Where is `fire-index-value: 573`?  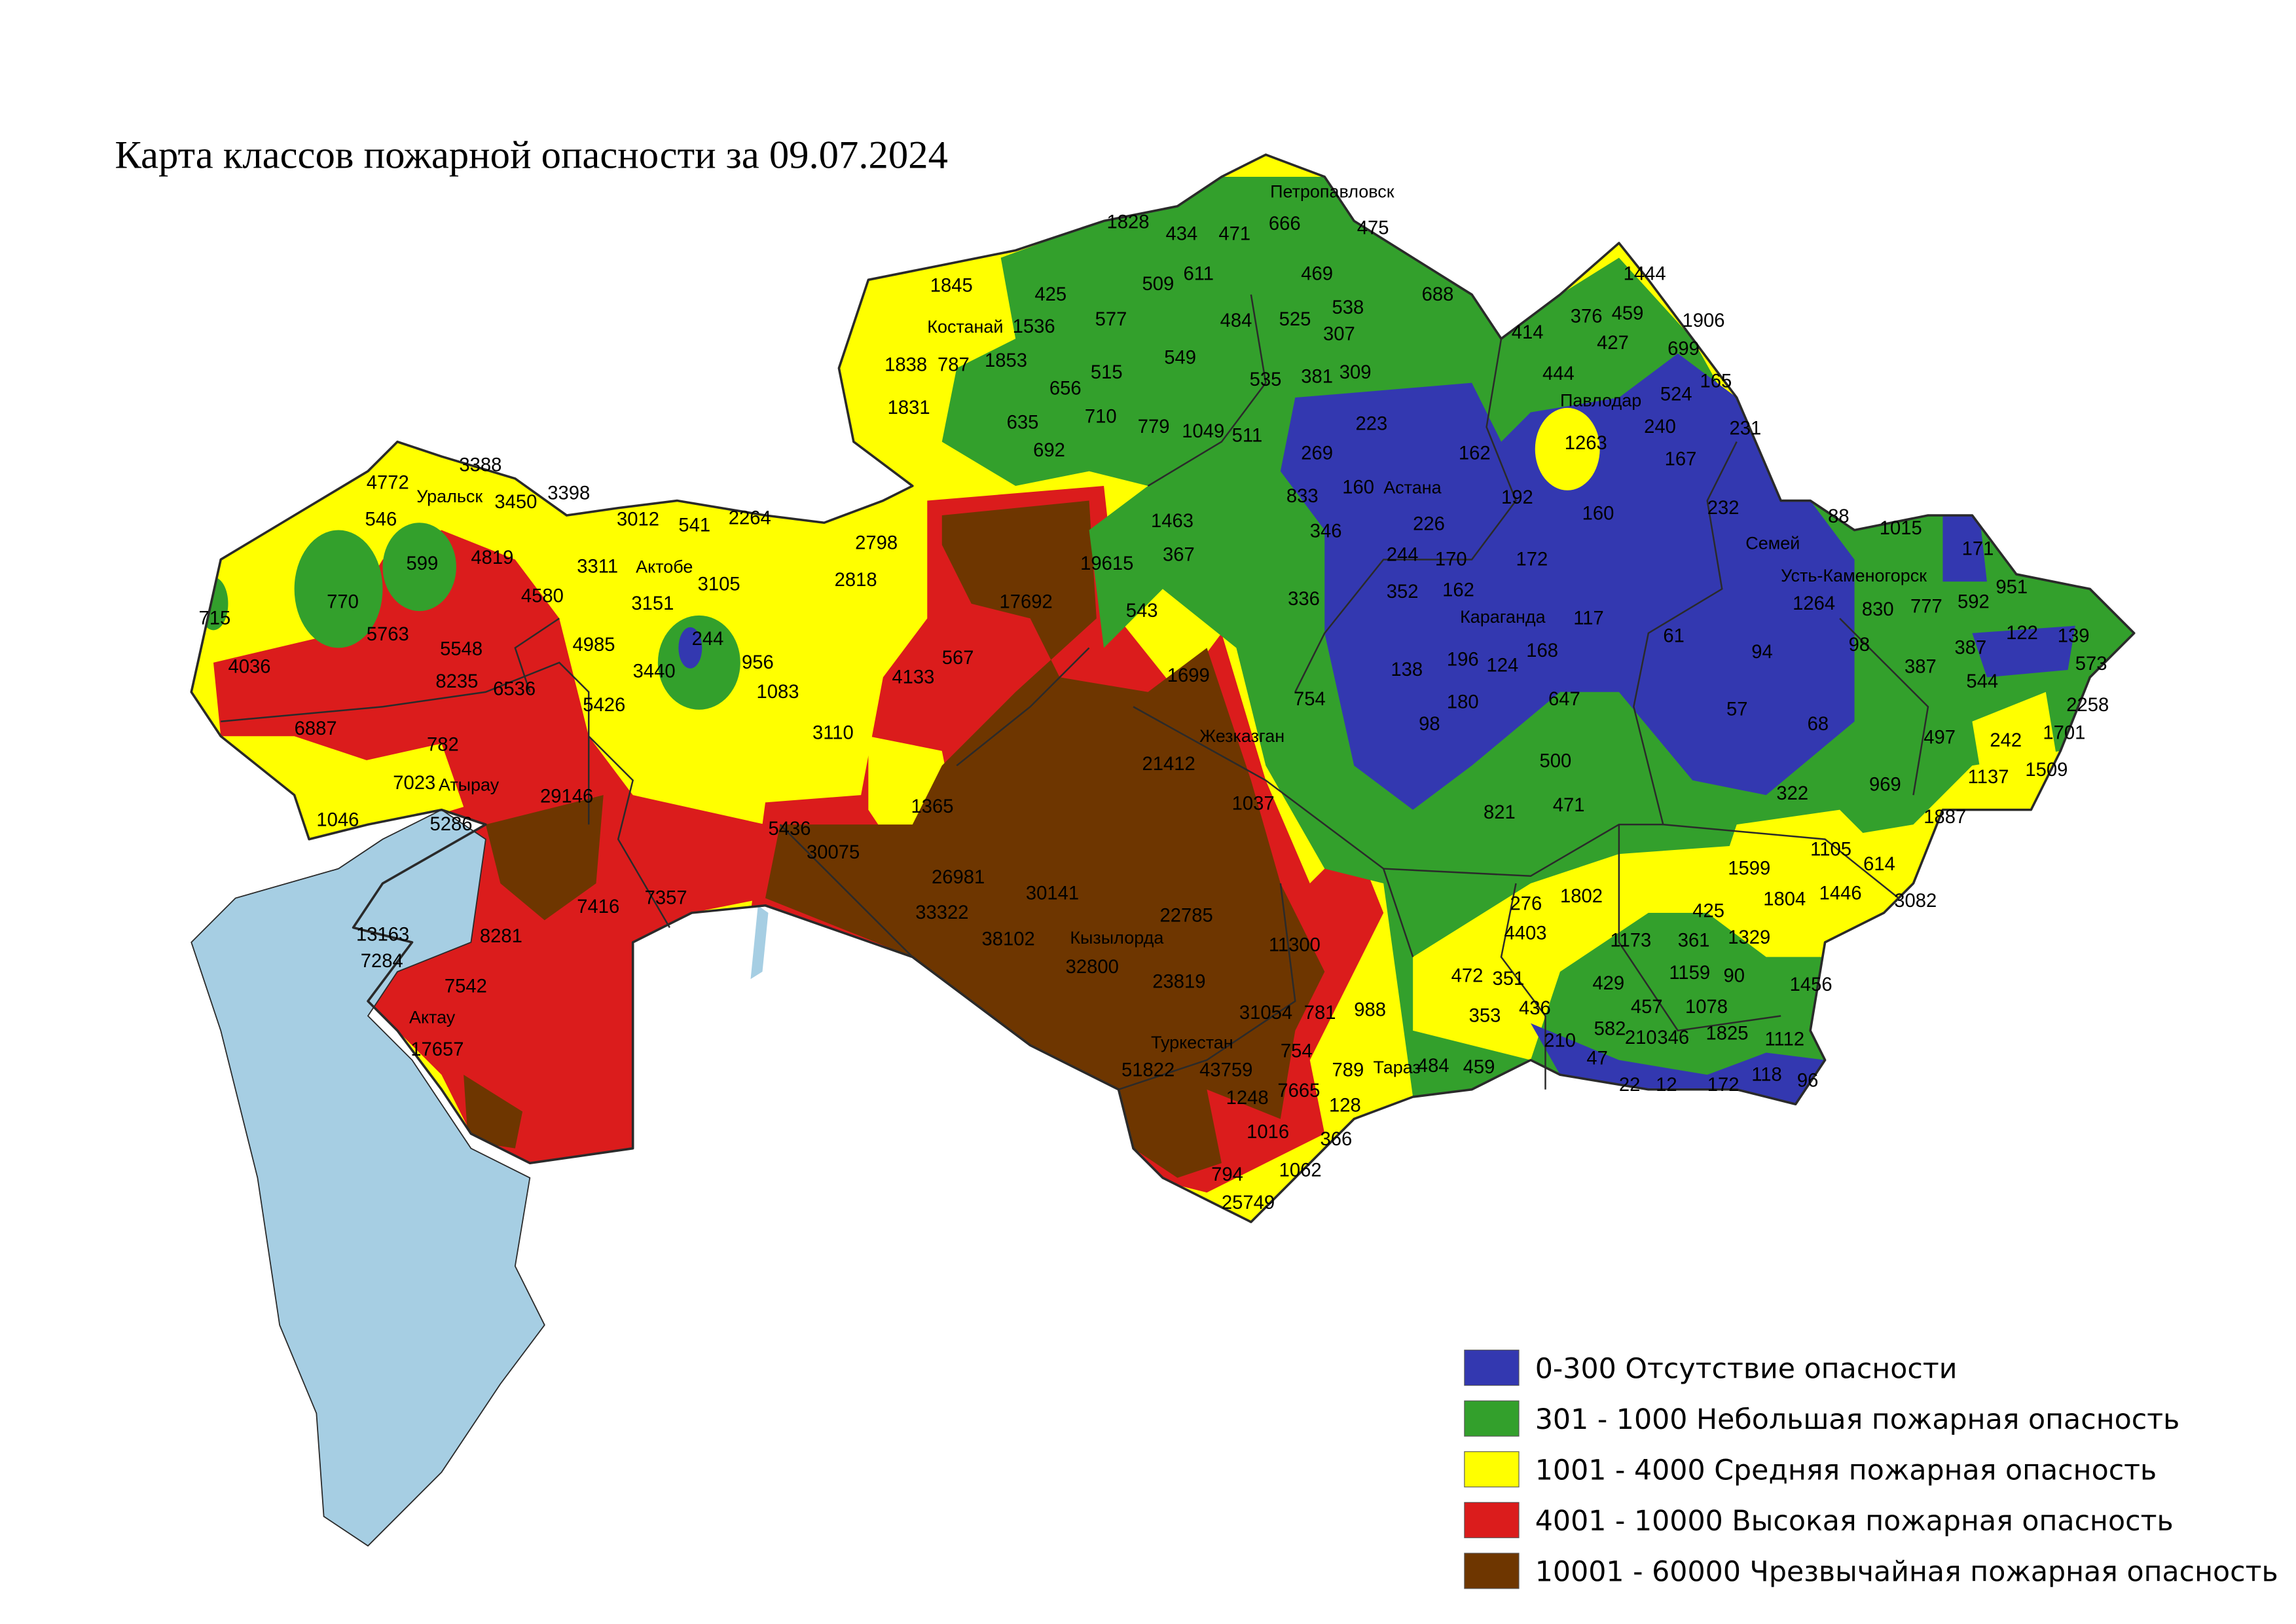 fire-index-value: 573 is located at coordinates (2091, 664).